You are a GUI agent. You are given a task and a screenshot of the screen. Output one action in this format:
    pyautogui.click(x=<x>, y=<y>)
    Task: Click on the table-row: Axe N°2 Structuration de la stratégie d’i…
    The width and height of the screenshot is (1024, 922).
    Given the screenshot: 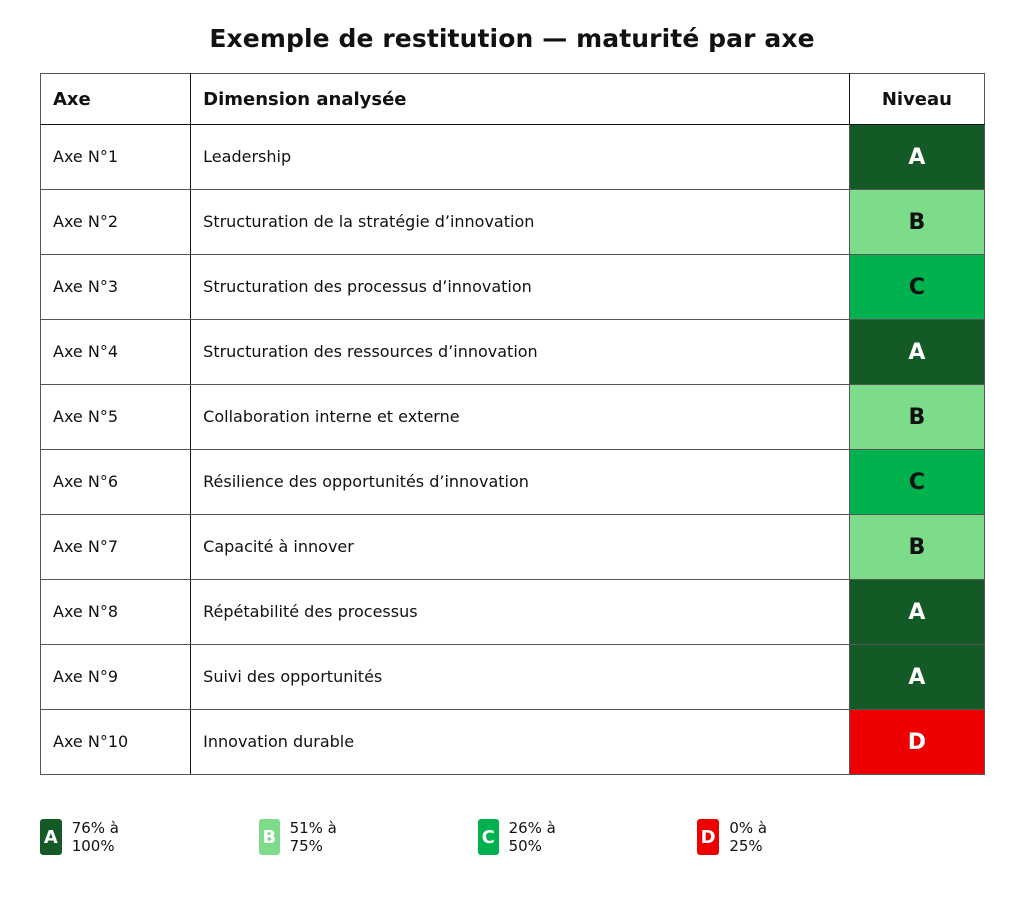 What is the action you would take?
    pyautogui.click(x=512, y=222)
    